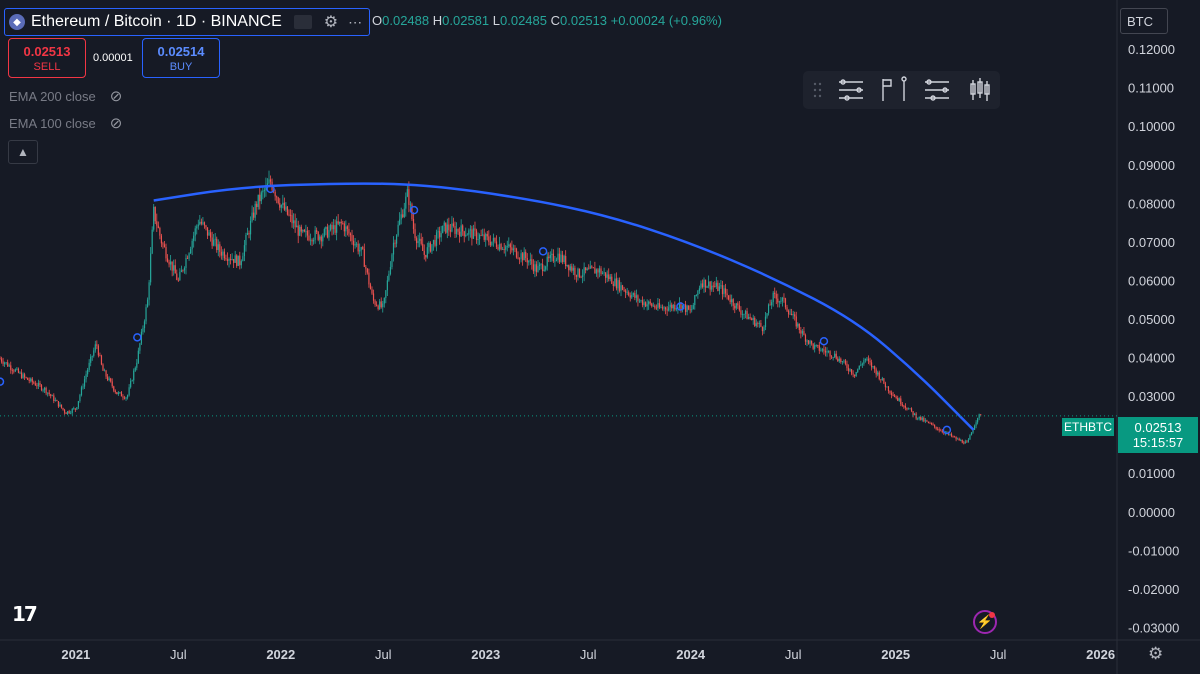 Image resolution: width=1200 pixels, height=674 pixels. Describe the element at coordinates (1144, 21) in the screenshot. I see `currency-button: BTC` at that location.